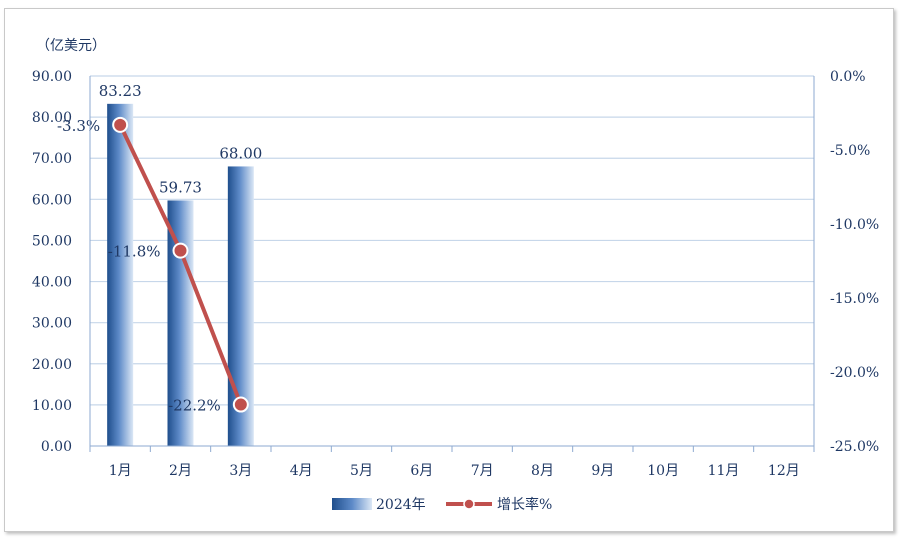  Describe the element at coordinates (134, 252) in the screenshot. I see `growth-rate-data-label: -11.8%` at that location.